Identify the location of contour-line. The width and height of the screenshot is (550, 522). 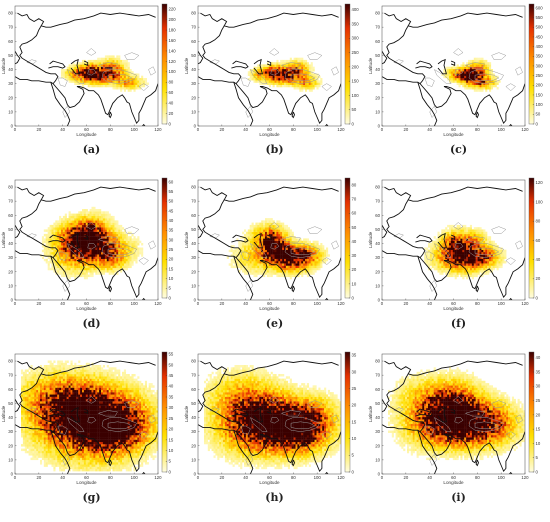
(119, 250).